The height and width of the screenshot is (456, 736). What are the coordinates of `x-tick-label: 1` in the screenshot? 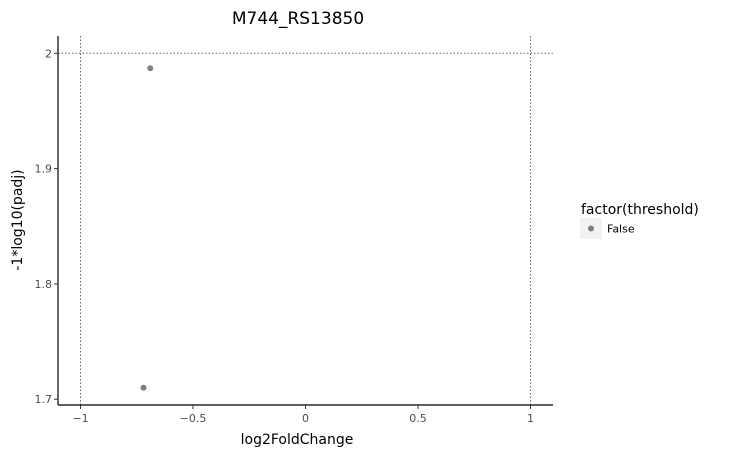 It's located at (530, 418).